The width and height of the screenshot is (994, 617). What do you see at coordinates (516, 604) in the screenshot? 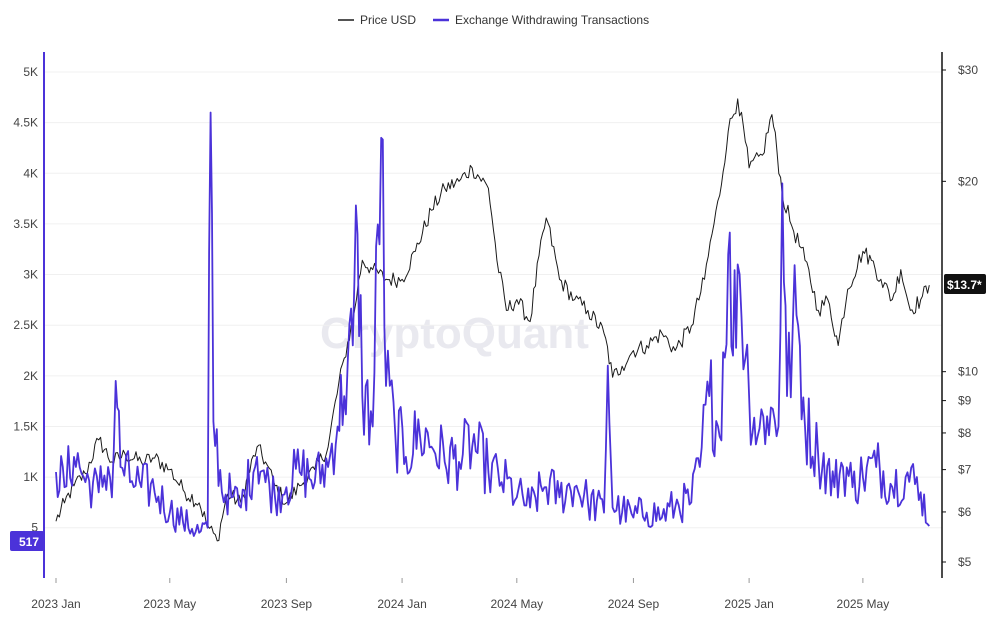
I see `x-tick-label: 2024 May` at bounding box center [516, 604].